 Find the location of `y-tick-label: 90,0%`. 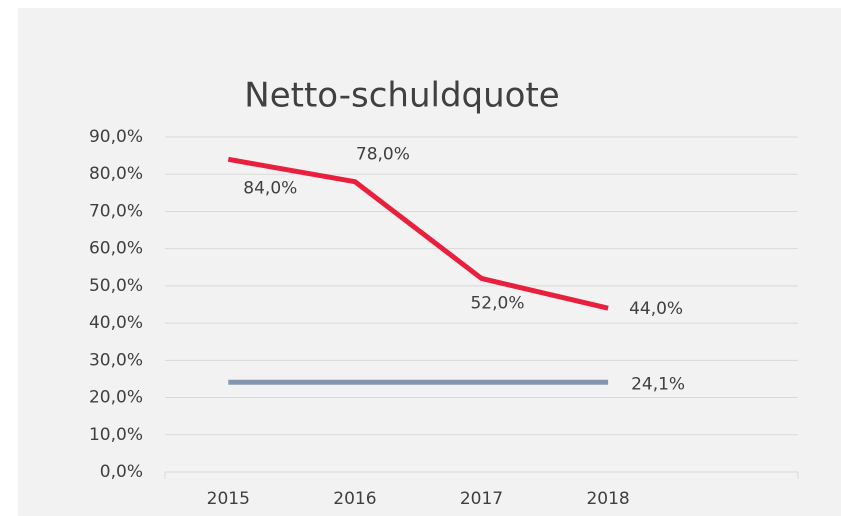

y-tick-label: 90,0% is located at coordinates (116, 137).